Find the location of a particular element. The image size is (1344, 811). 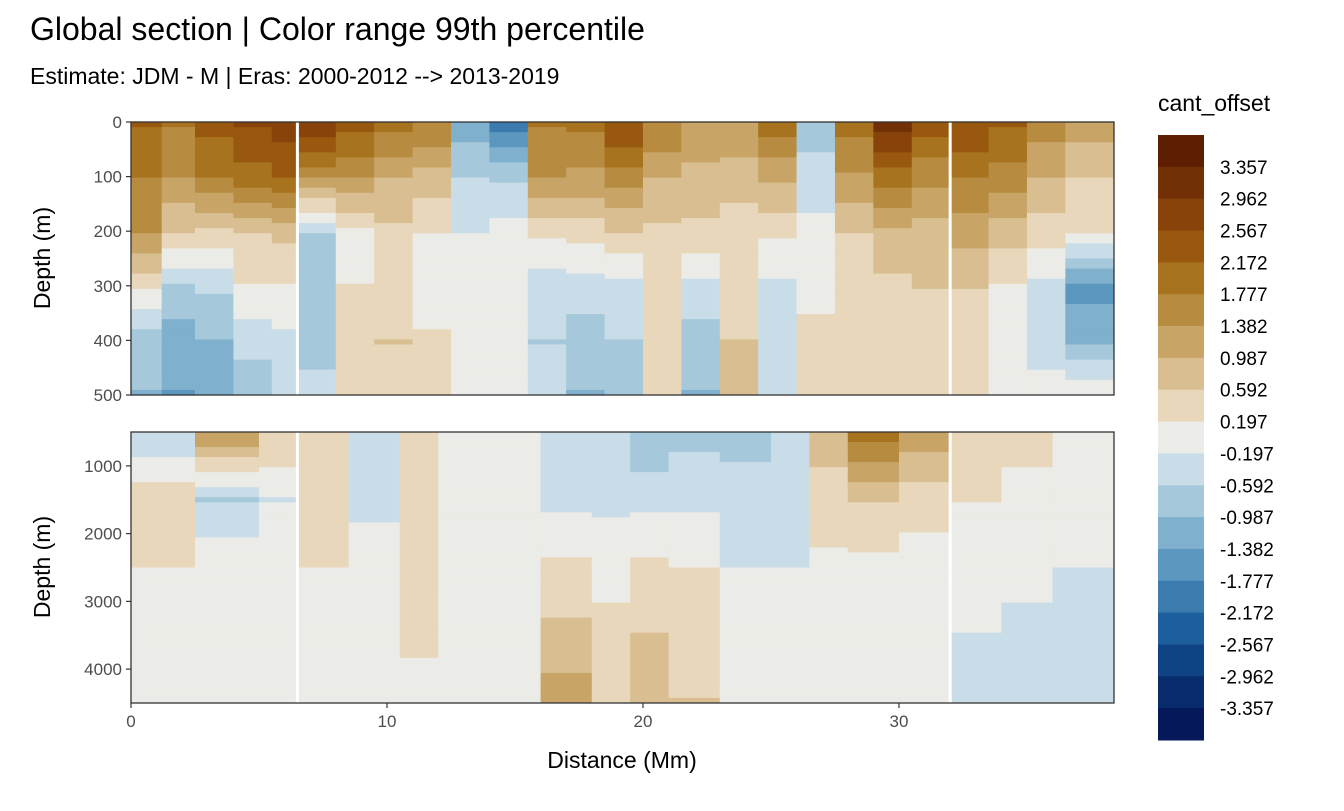

y-tick-label: 200 is located at coordinates (108, 231).